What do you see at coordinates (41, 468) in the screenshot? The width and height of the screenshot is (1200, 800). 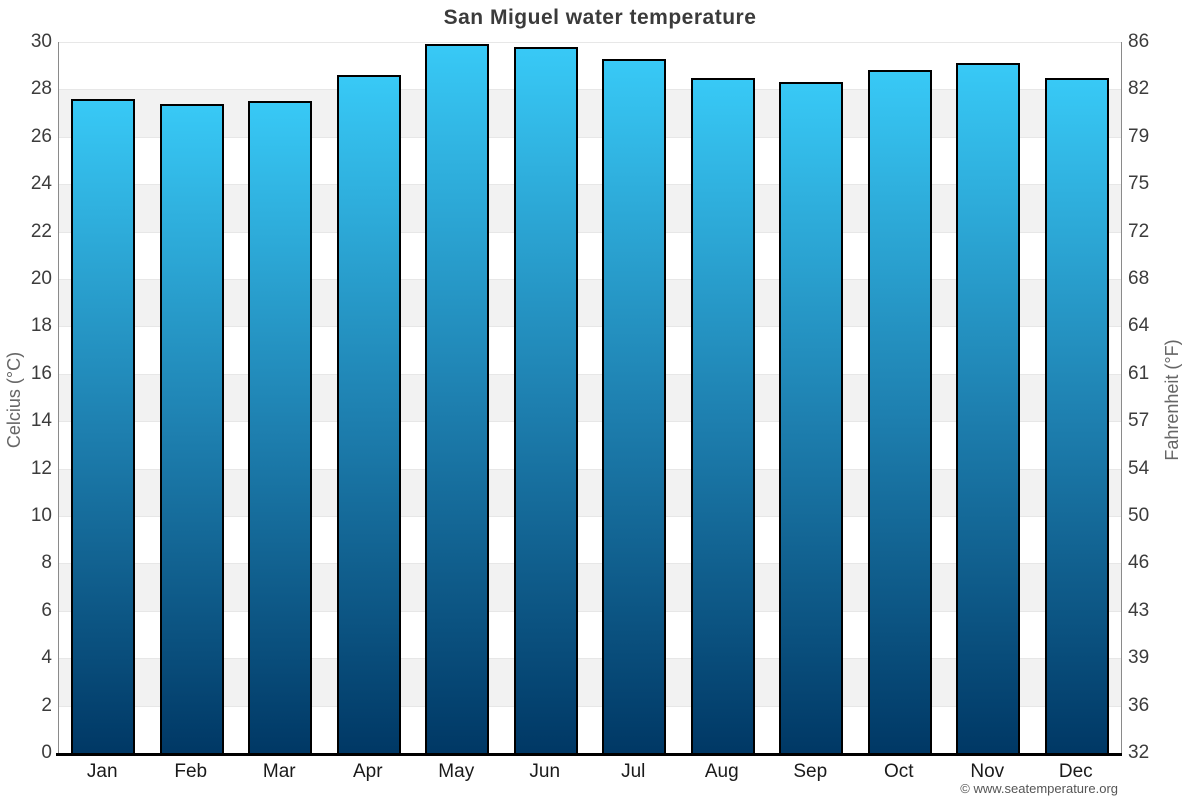 I see `y-tick-celsius-12: 12` at bounding box center [41, 468].